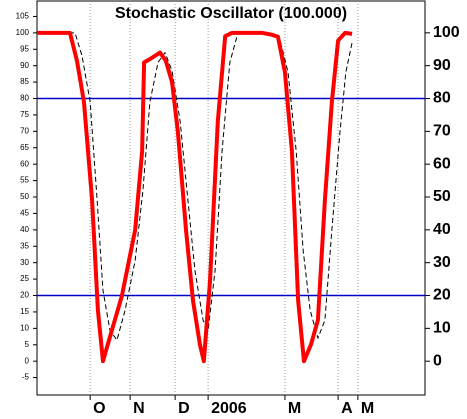 The width and height of the screenshot is (467, 419). What do you see at coordinates (26, 377) in the screenshot?
I see `y-tick-label: -5` at bounding box center [26, 377].